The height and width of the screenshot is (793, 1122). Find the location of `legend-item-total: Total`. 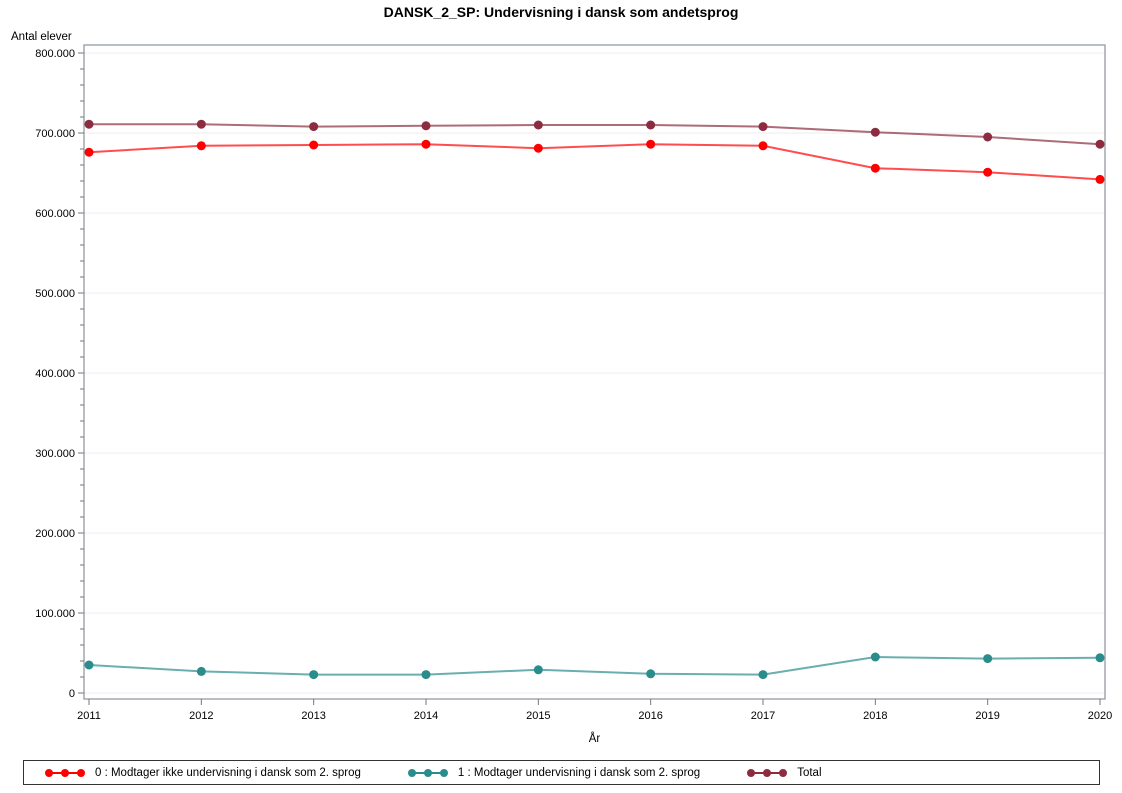

legend-item-total: Total is located at coordinates (784, 772).